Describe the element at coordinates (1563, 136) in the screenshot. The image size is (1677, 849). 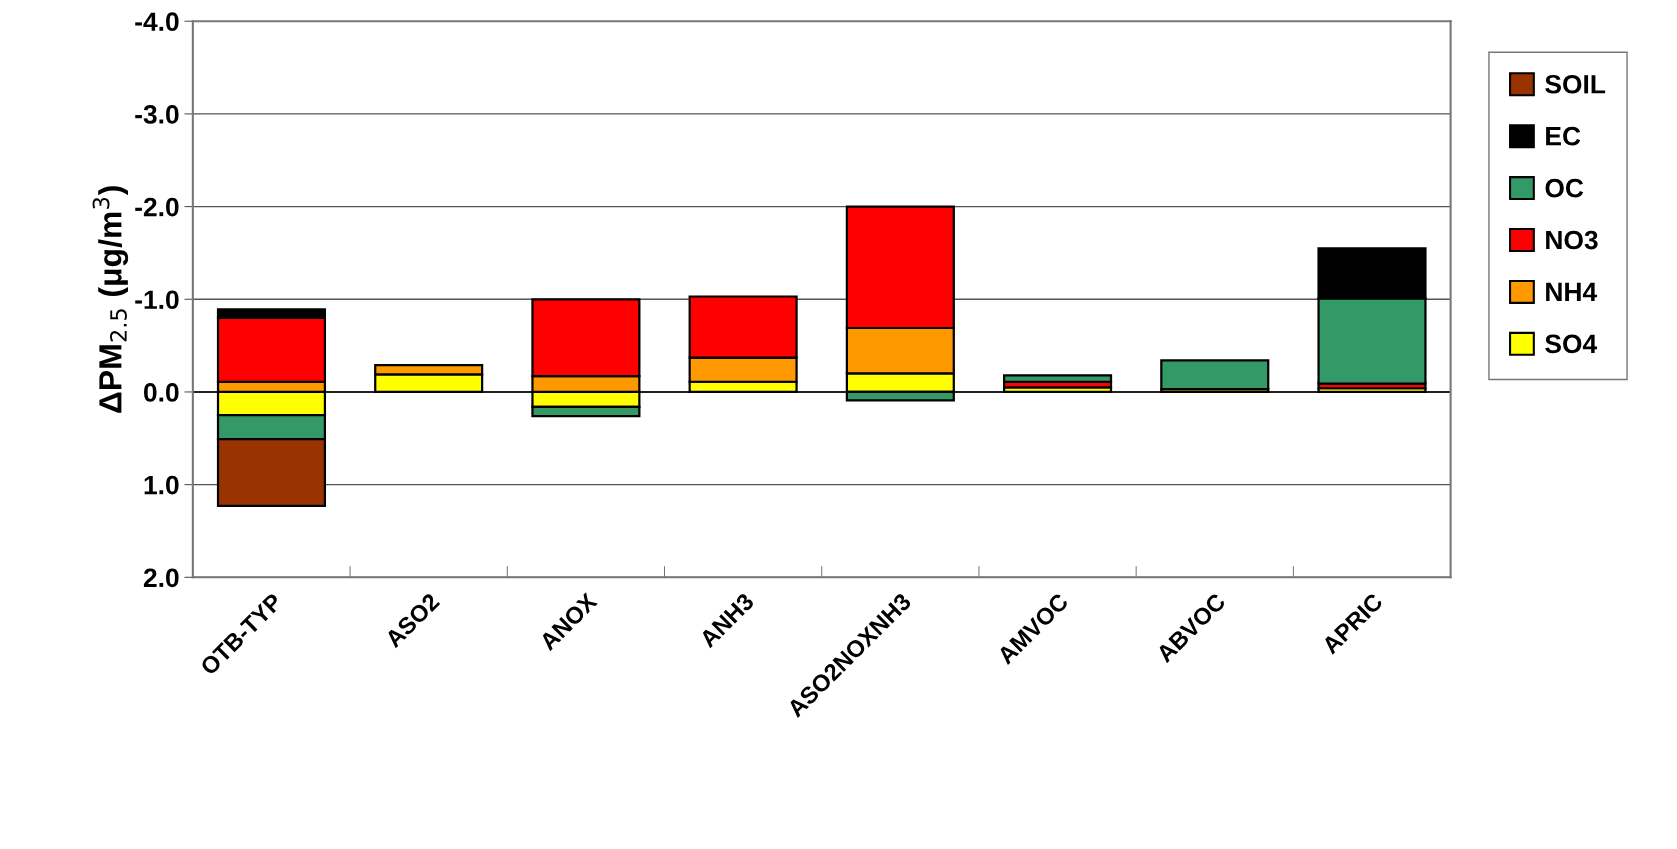
I see `legend-label: EC` at that location.